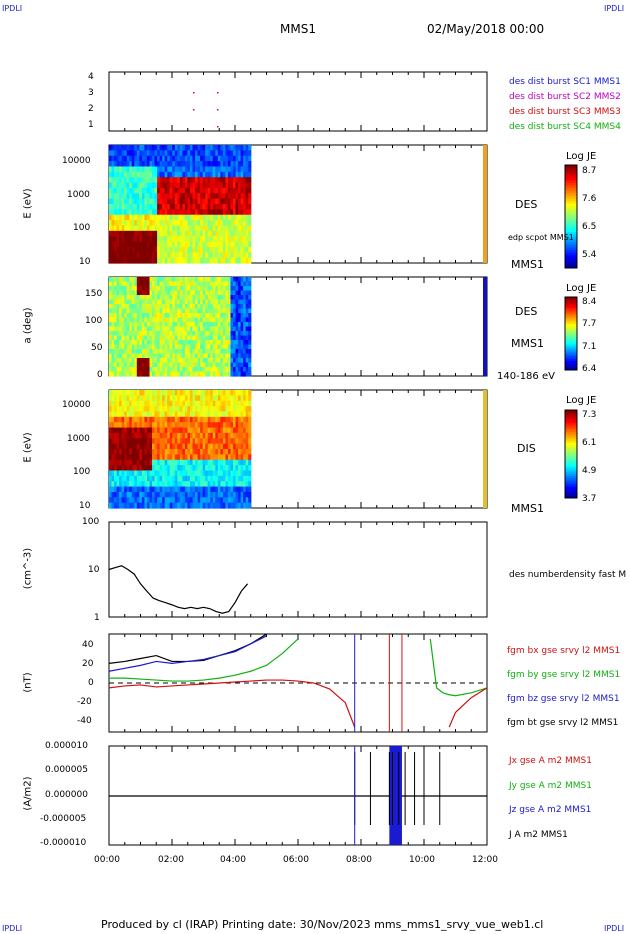 This screenshot has height=934, width=630. Describe the element at coordinates (97, 618) in the screenshot. I see `p5-ytick: 1` at that location.